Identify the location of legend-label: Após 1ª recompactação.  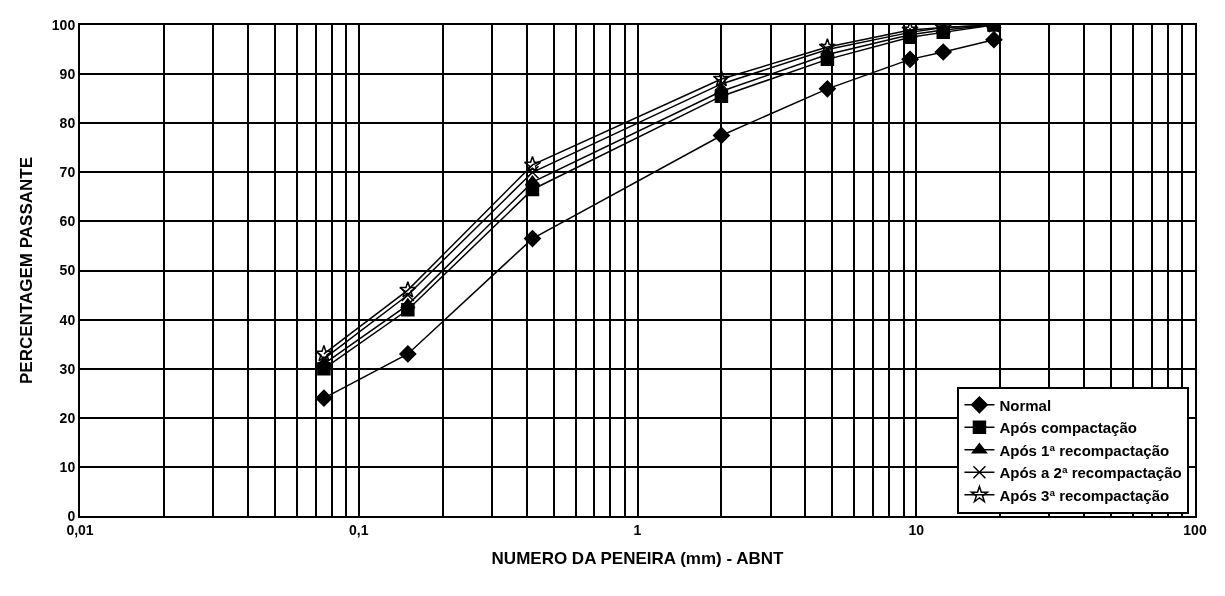
(1084, 450).